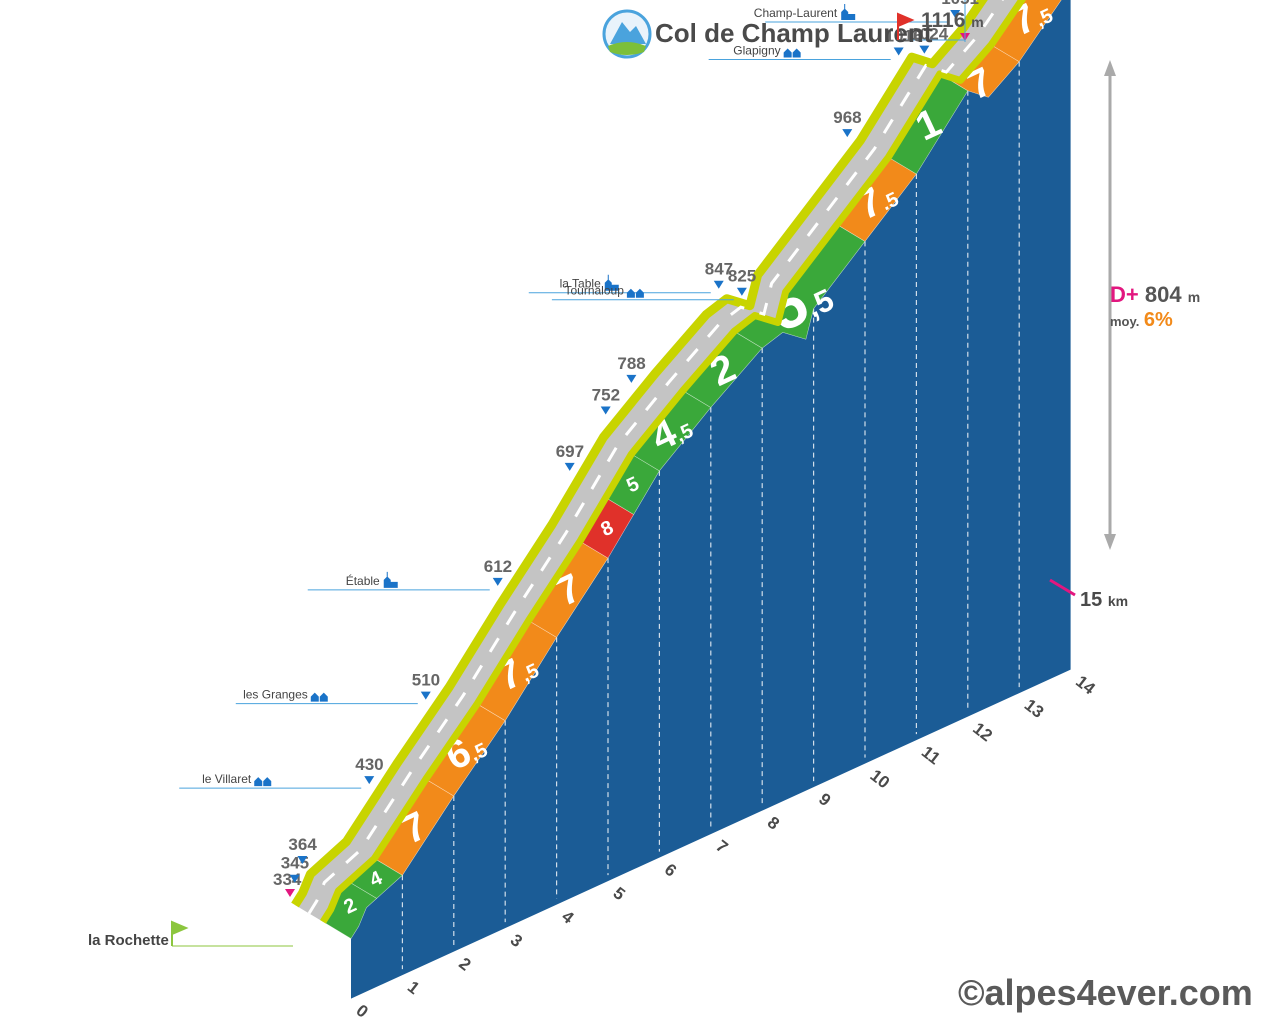 Image resolution: width=1280 pixels, height=1024 pixels. Describe the element at coordinates (227, 779) in the screenshot. I see `waypoint-place-name: le Villaret` at that location.